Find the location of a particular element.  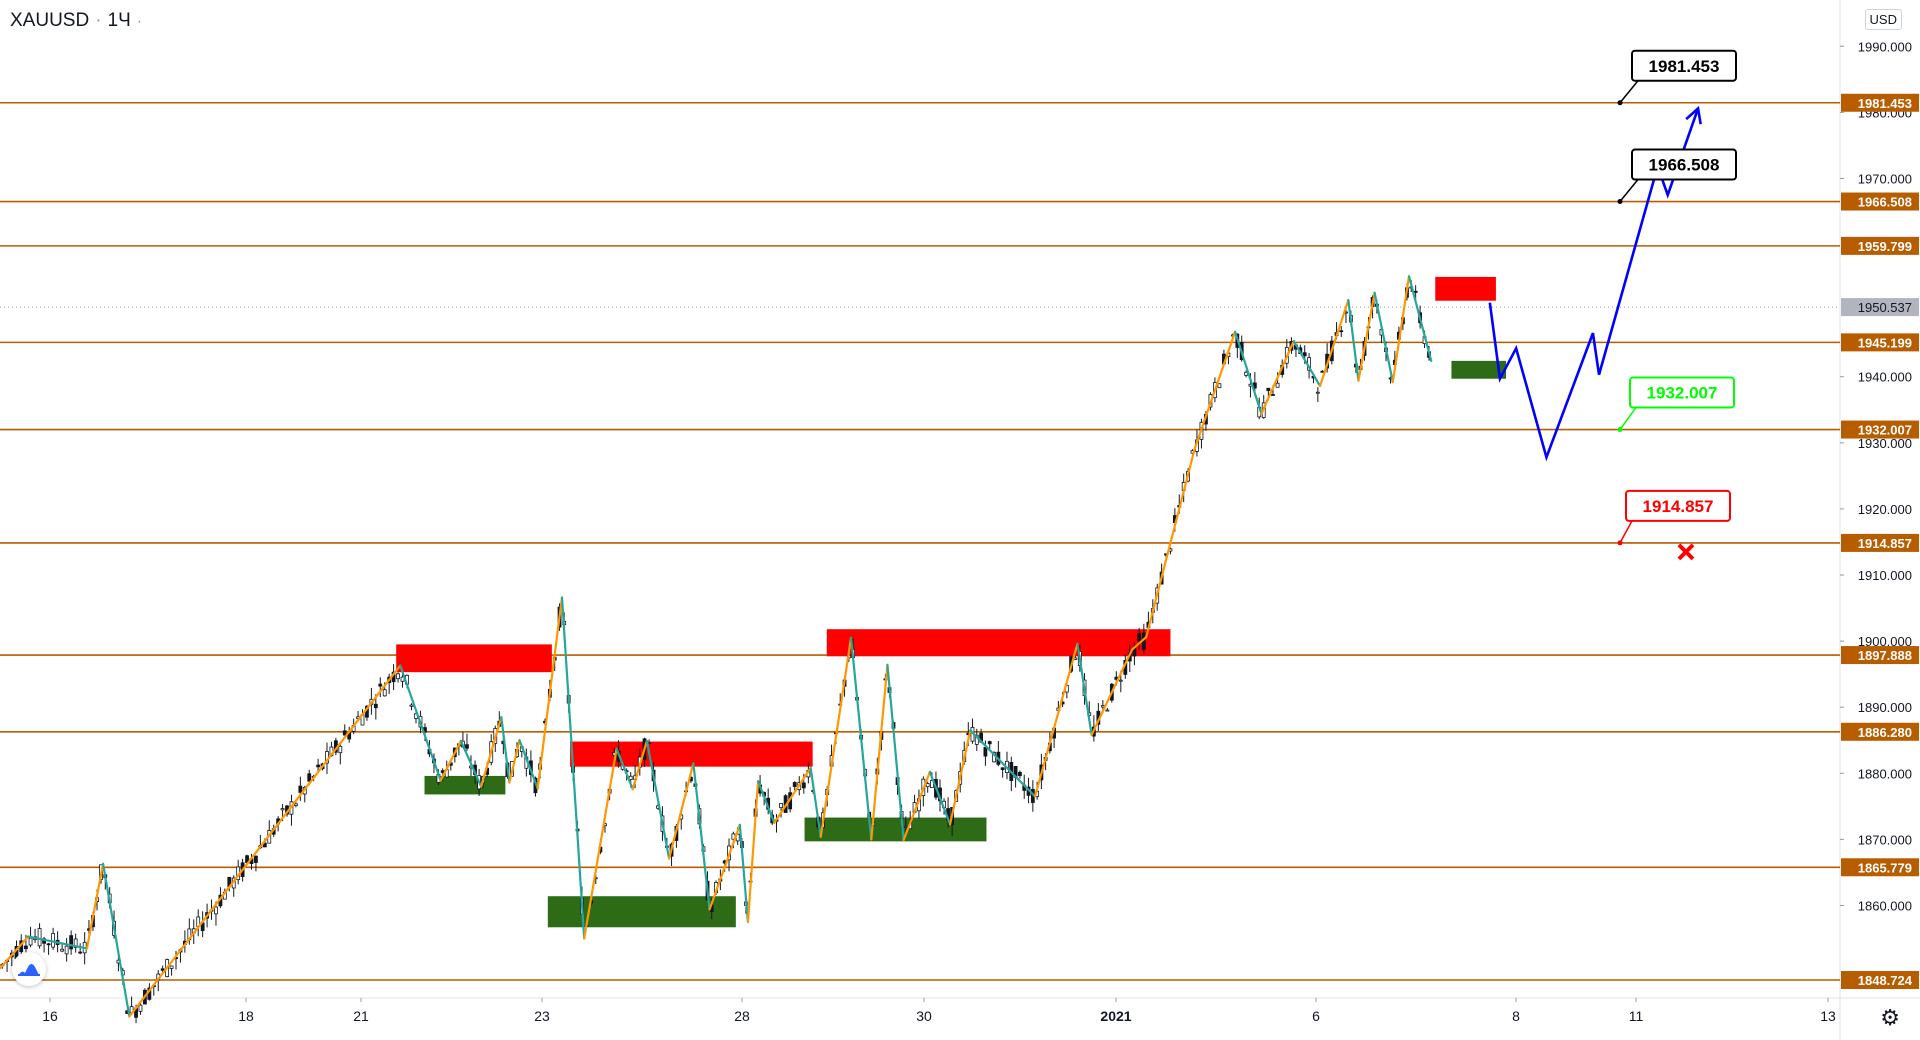

y-tick-label: 1920.000 is located at coordinates (1885, 509).